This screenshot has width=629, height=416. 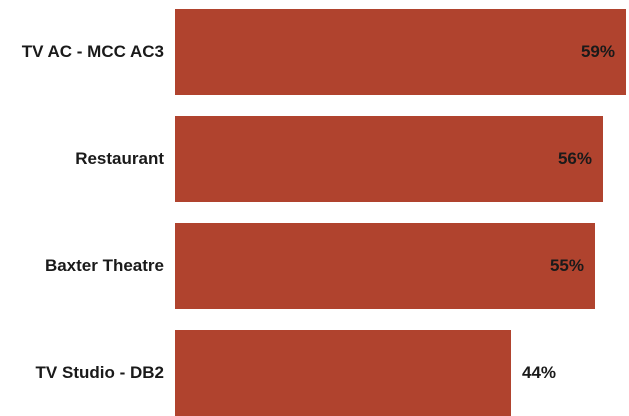 I want to click on data-label: 55%, so click(x=566, y=265).